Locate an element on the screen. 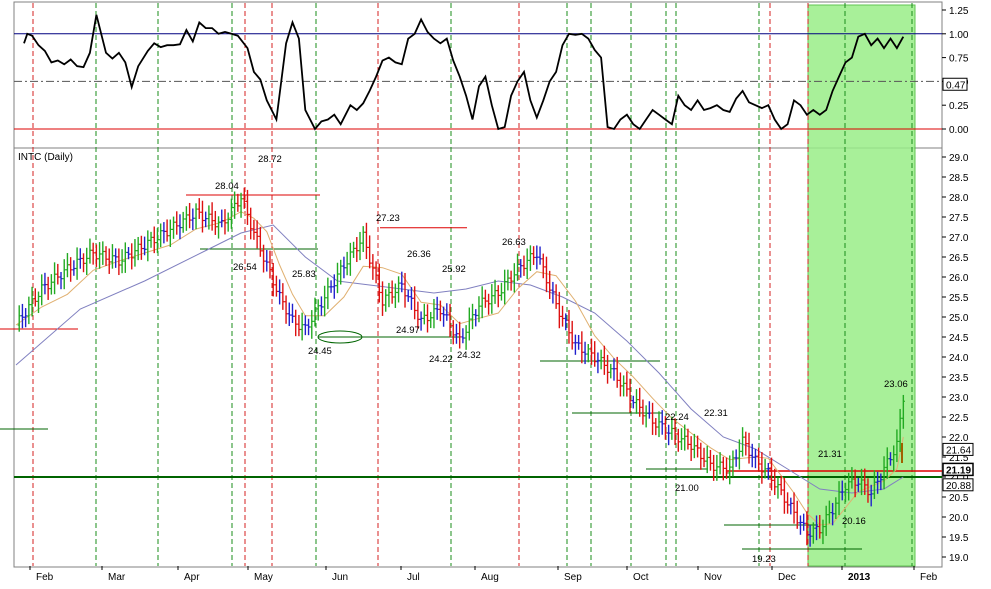  low-ellipse is located at coordinates (340, 337).